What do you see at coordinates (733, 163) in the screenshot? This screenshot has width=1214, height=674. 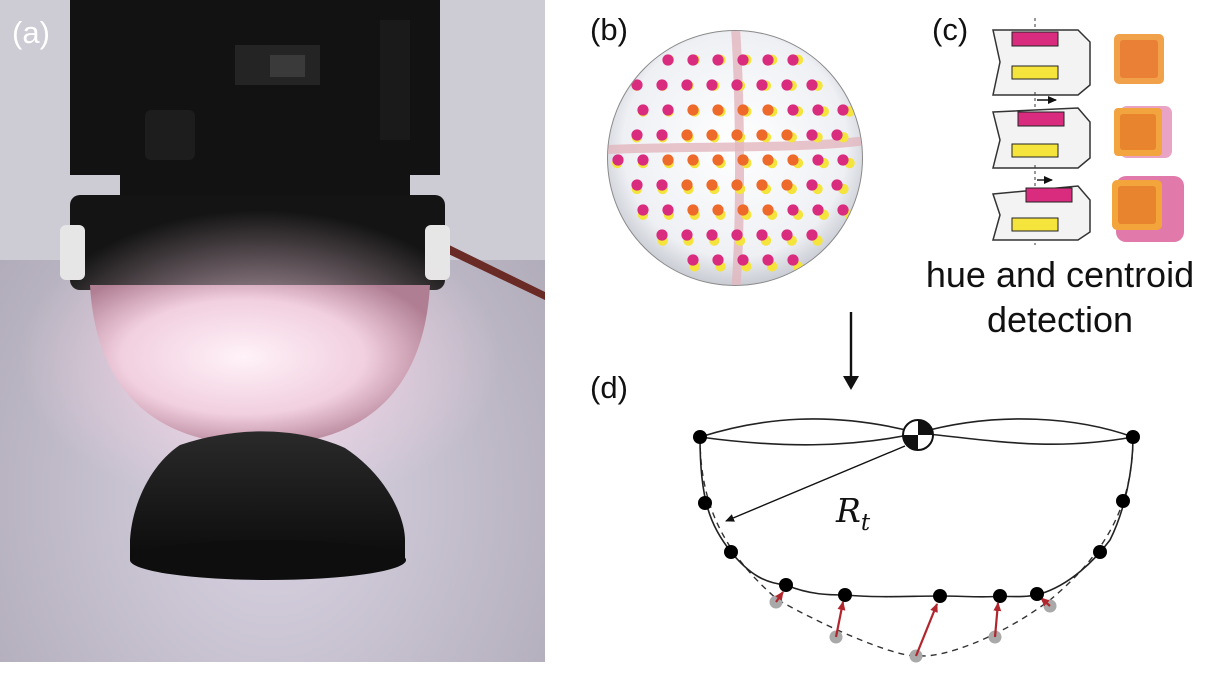 I see `marker-dot-grid` at bounding box center [733, 163].